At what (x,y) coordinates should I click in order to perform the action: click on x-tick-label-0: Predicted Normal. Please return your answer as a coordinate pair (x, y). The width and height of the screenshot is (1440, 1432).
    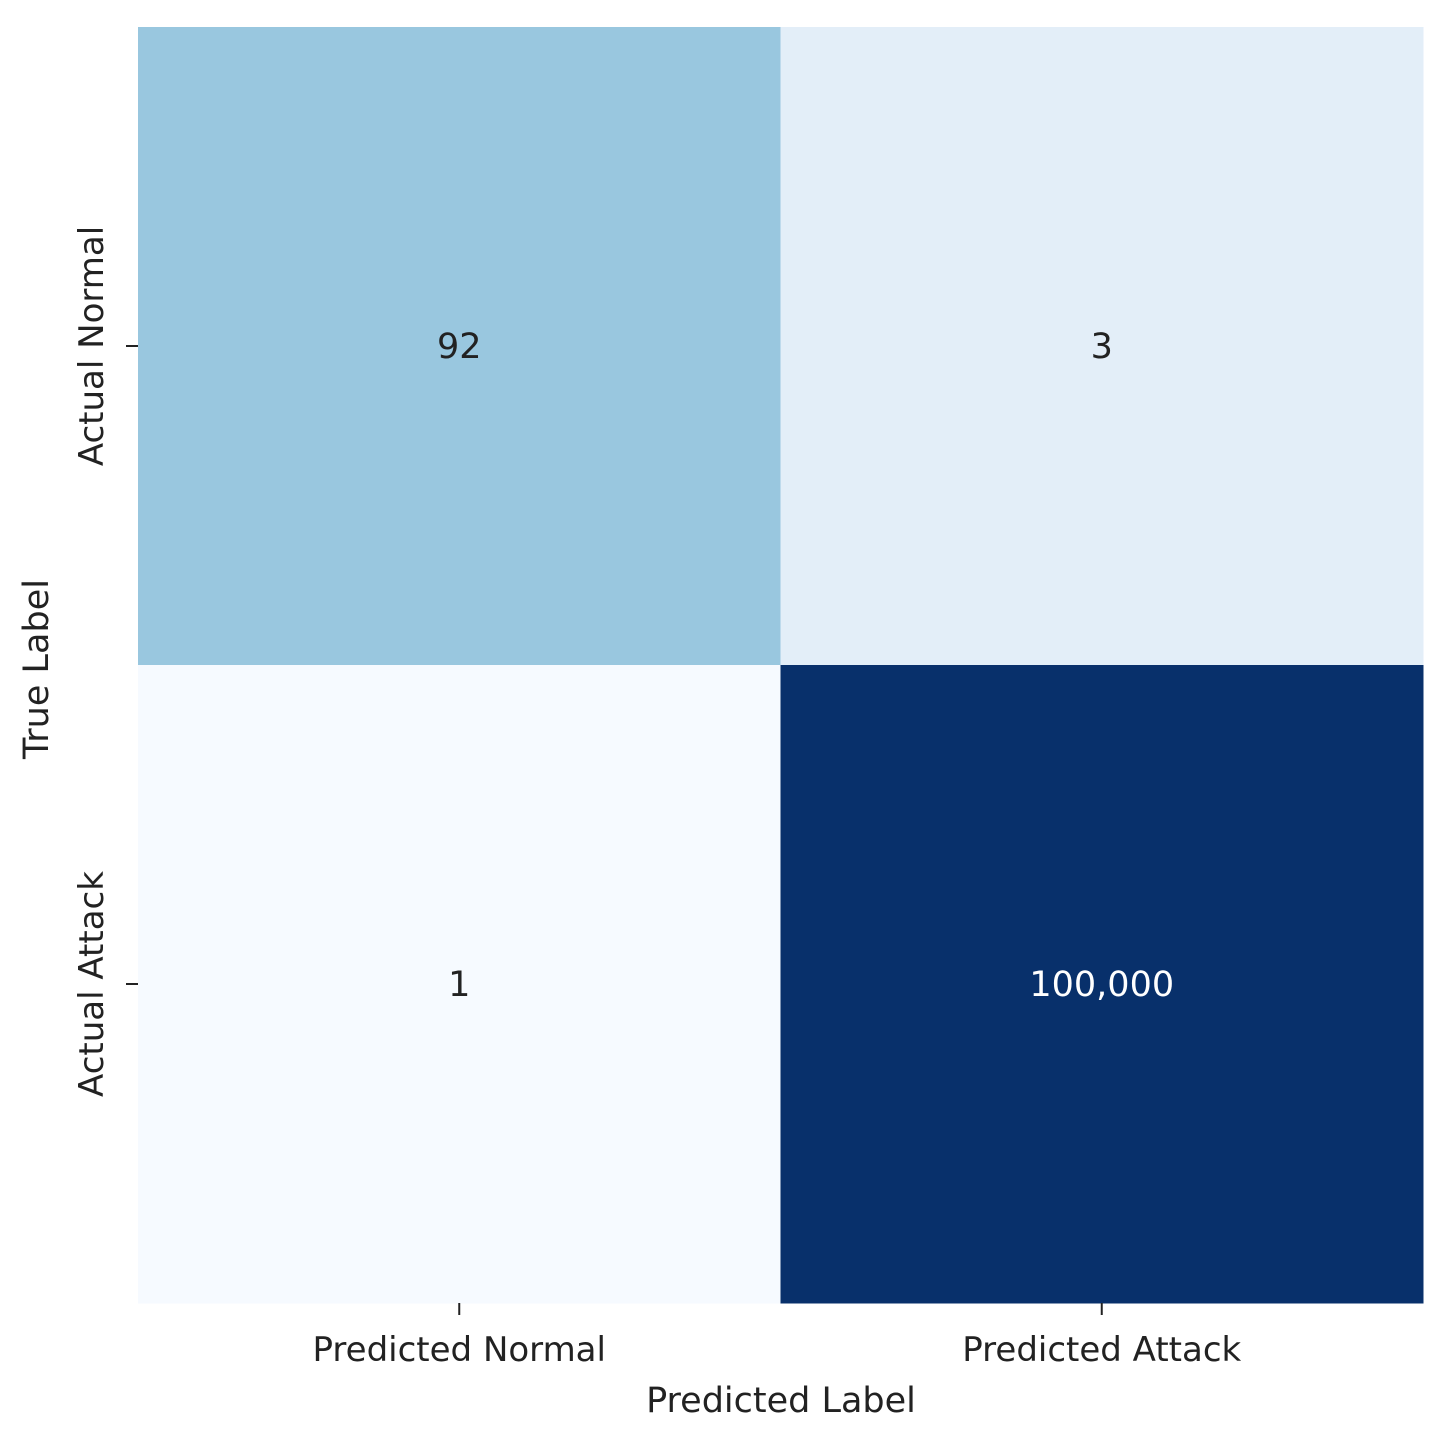
    Looking at the image, I should click on (459, 1350).